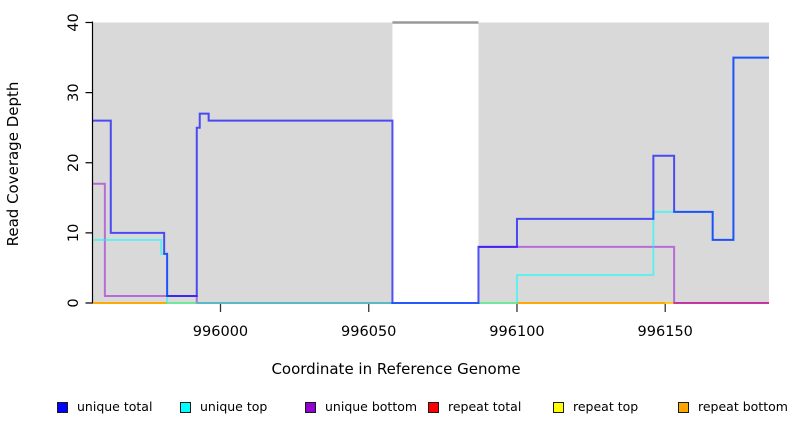 The height and width of the screenshot is (432, 792). What do you see at coordinates (74, 92) in the screenshot?
I see `y-tick-label: 30` at bounding box center [74, 92].